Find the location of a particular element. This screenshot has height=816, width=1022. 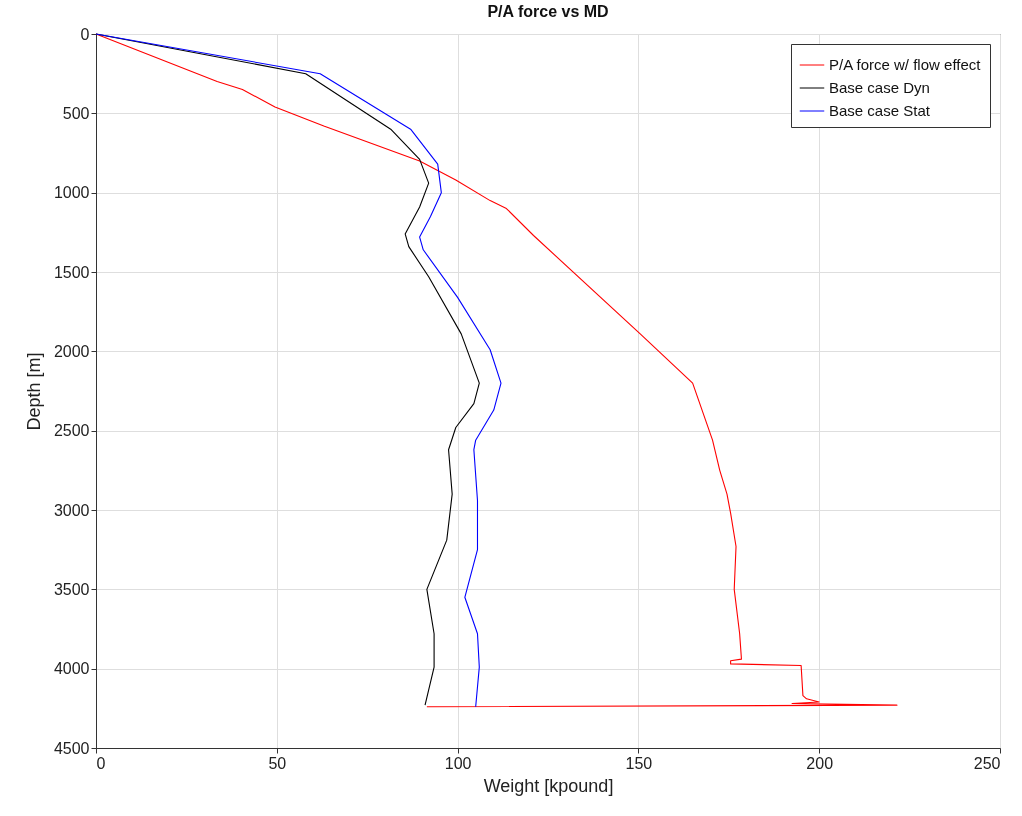

y-tick-label: 3500 is located at coordinates (71, 589).